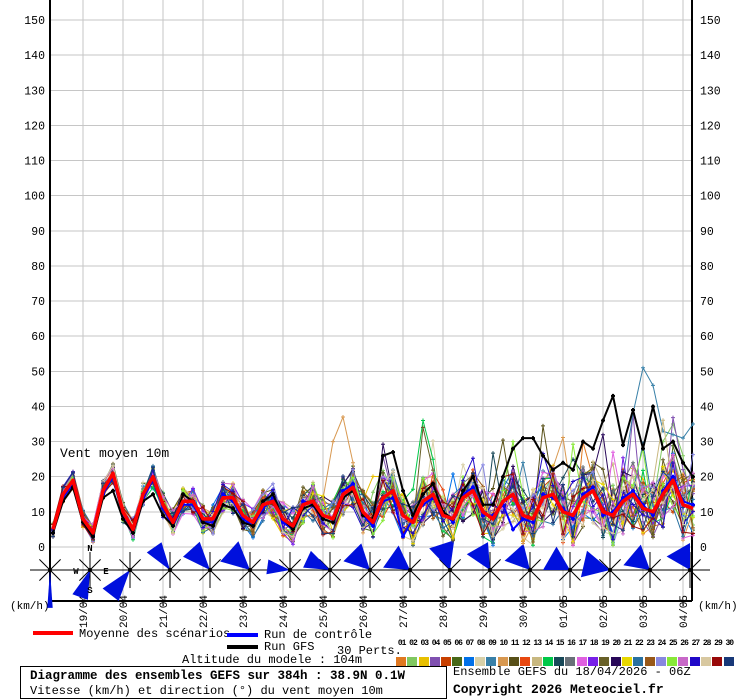 The width and height of the screenshot is (740, 700). What do you see at coordinates (285, 611) in the screenshot?
I see `x-axis-label: 24/04` at bounding box center [285, 611].